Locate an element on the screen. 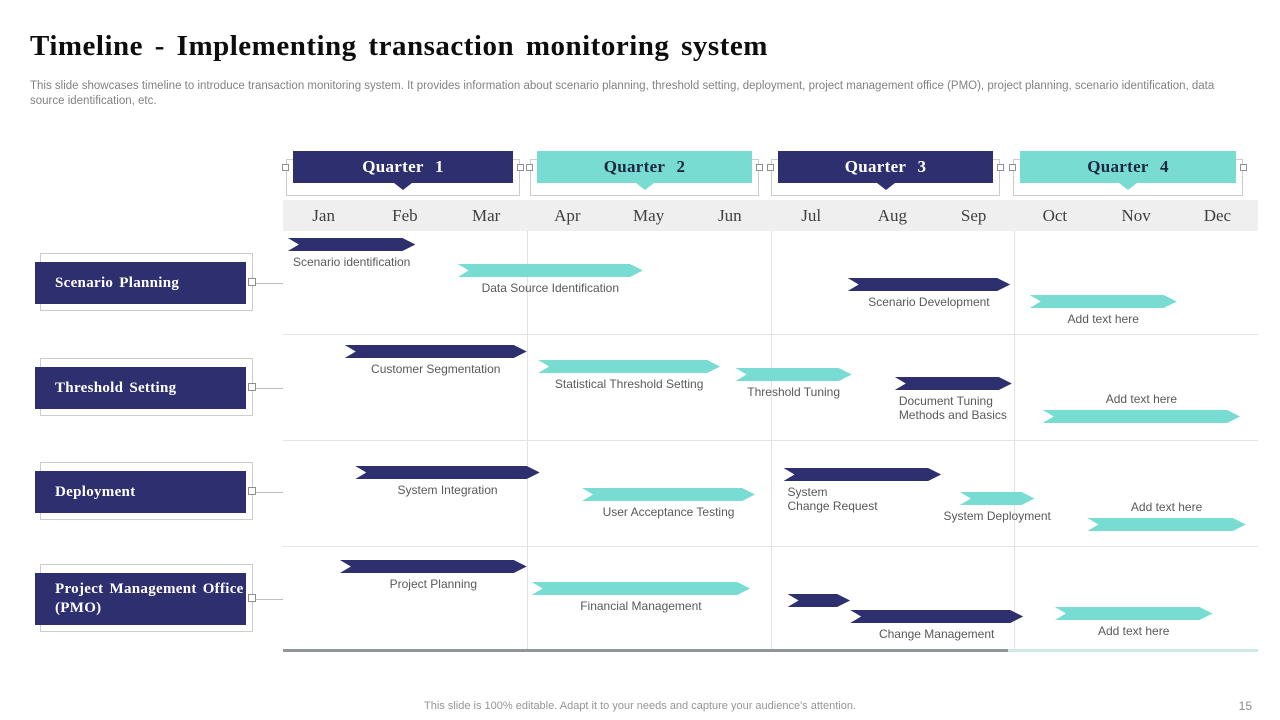 This screenshot has width=1280, height=720. quarter-header-box: Quarter 1 is located at coordinates (403, 167).